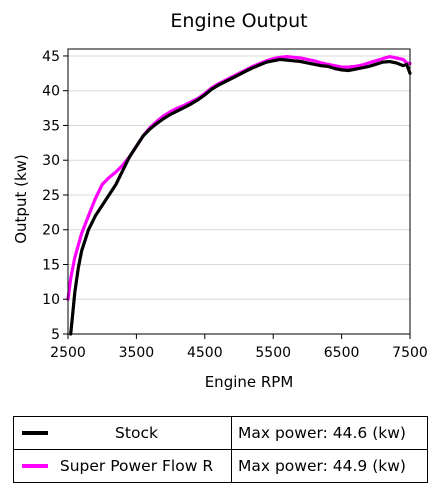  What do you see at coordinates (51, 231) in the screenshot?
I see `y-tick-label: 20` at bounding box center [51, 231].